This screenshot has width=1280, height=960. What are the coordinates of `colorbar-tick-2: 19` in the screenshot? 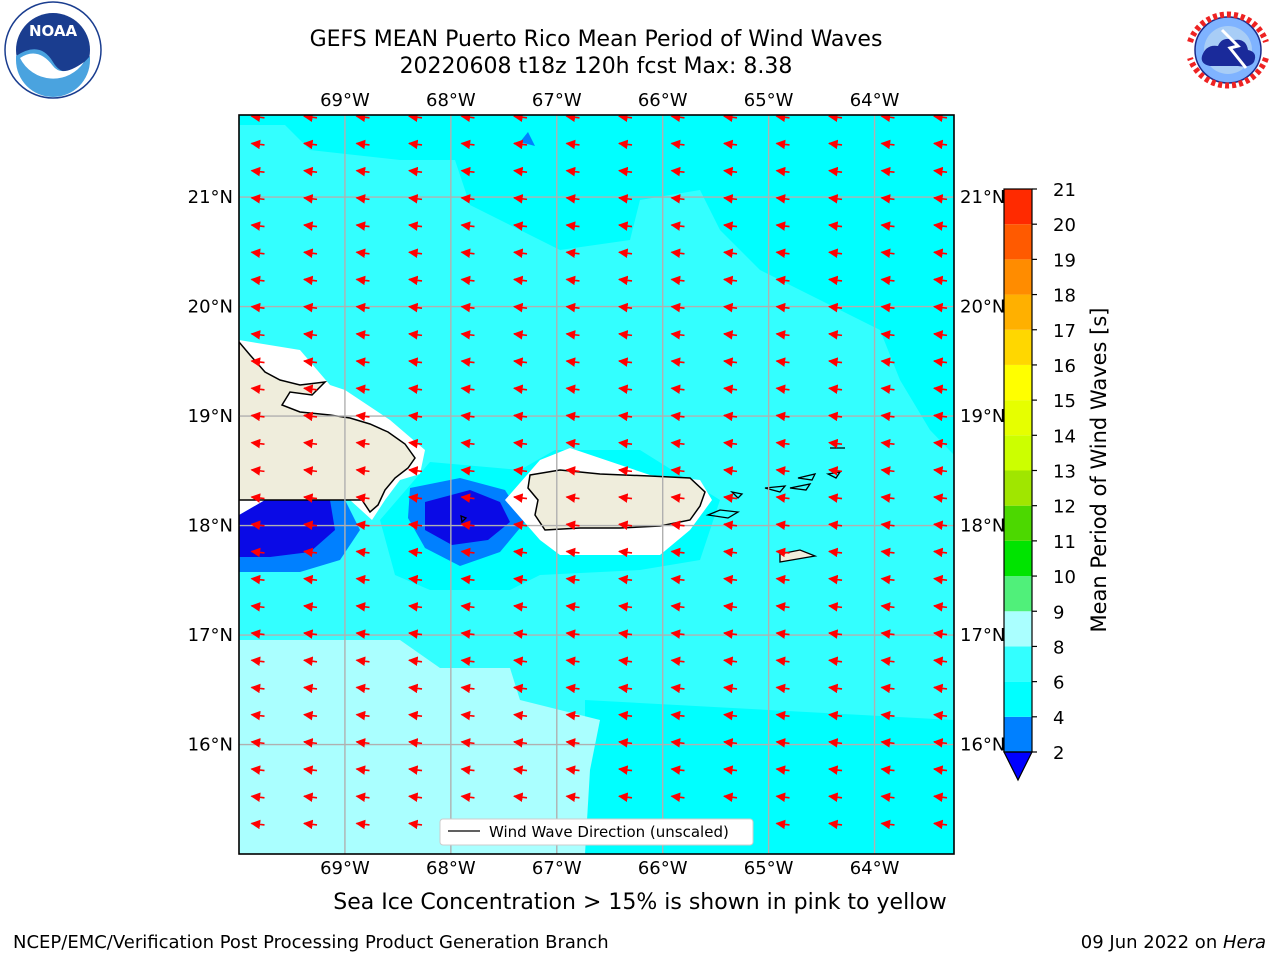 It's located at (1064, 260).